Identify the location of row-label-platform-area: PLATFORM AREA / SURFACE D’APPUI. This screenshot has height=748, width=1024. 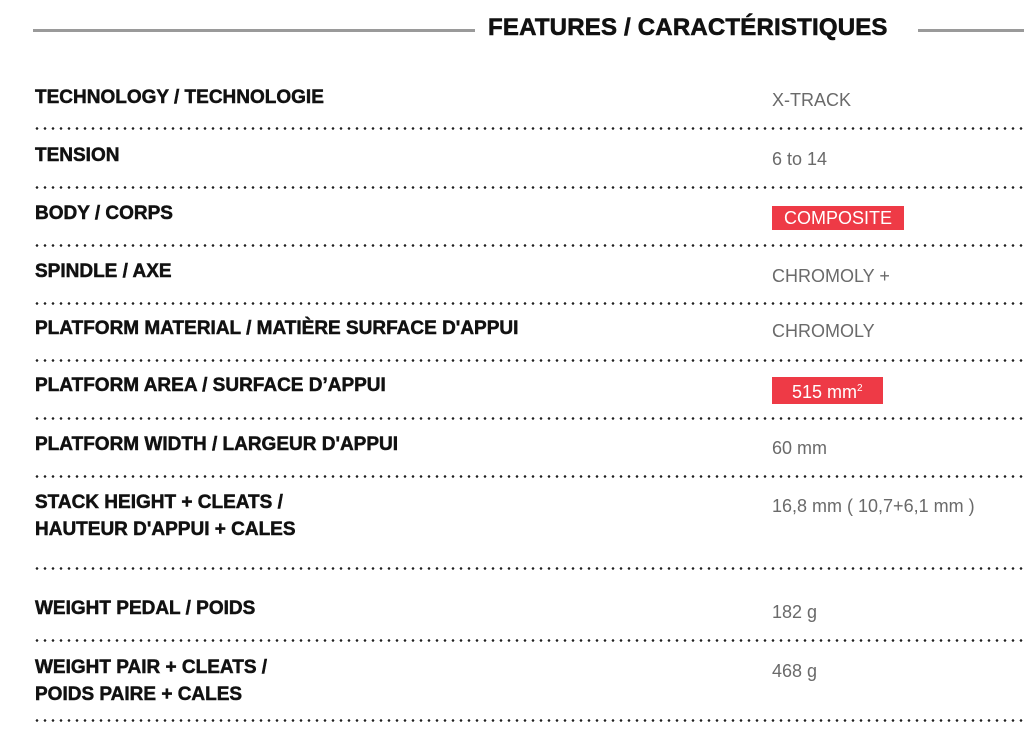
(210, 386).